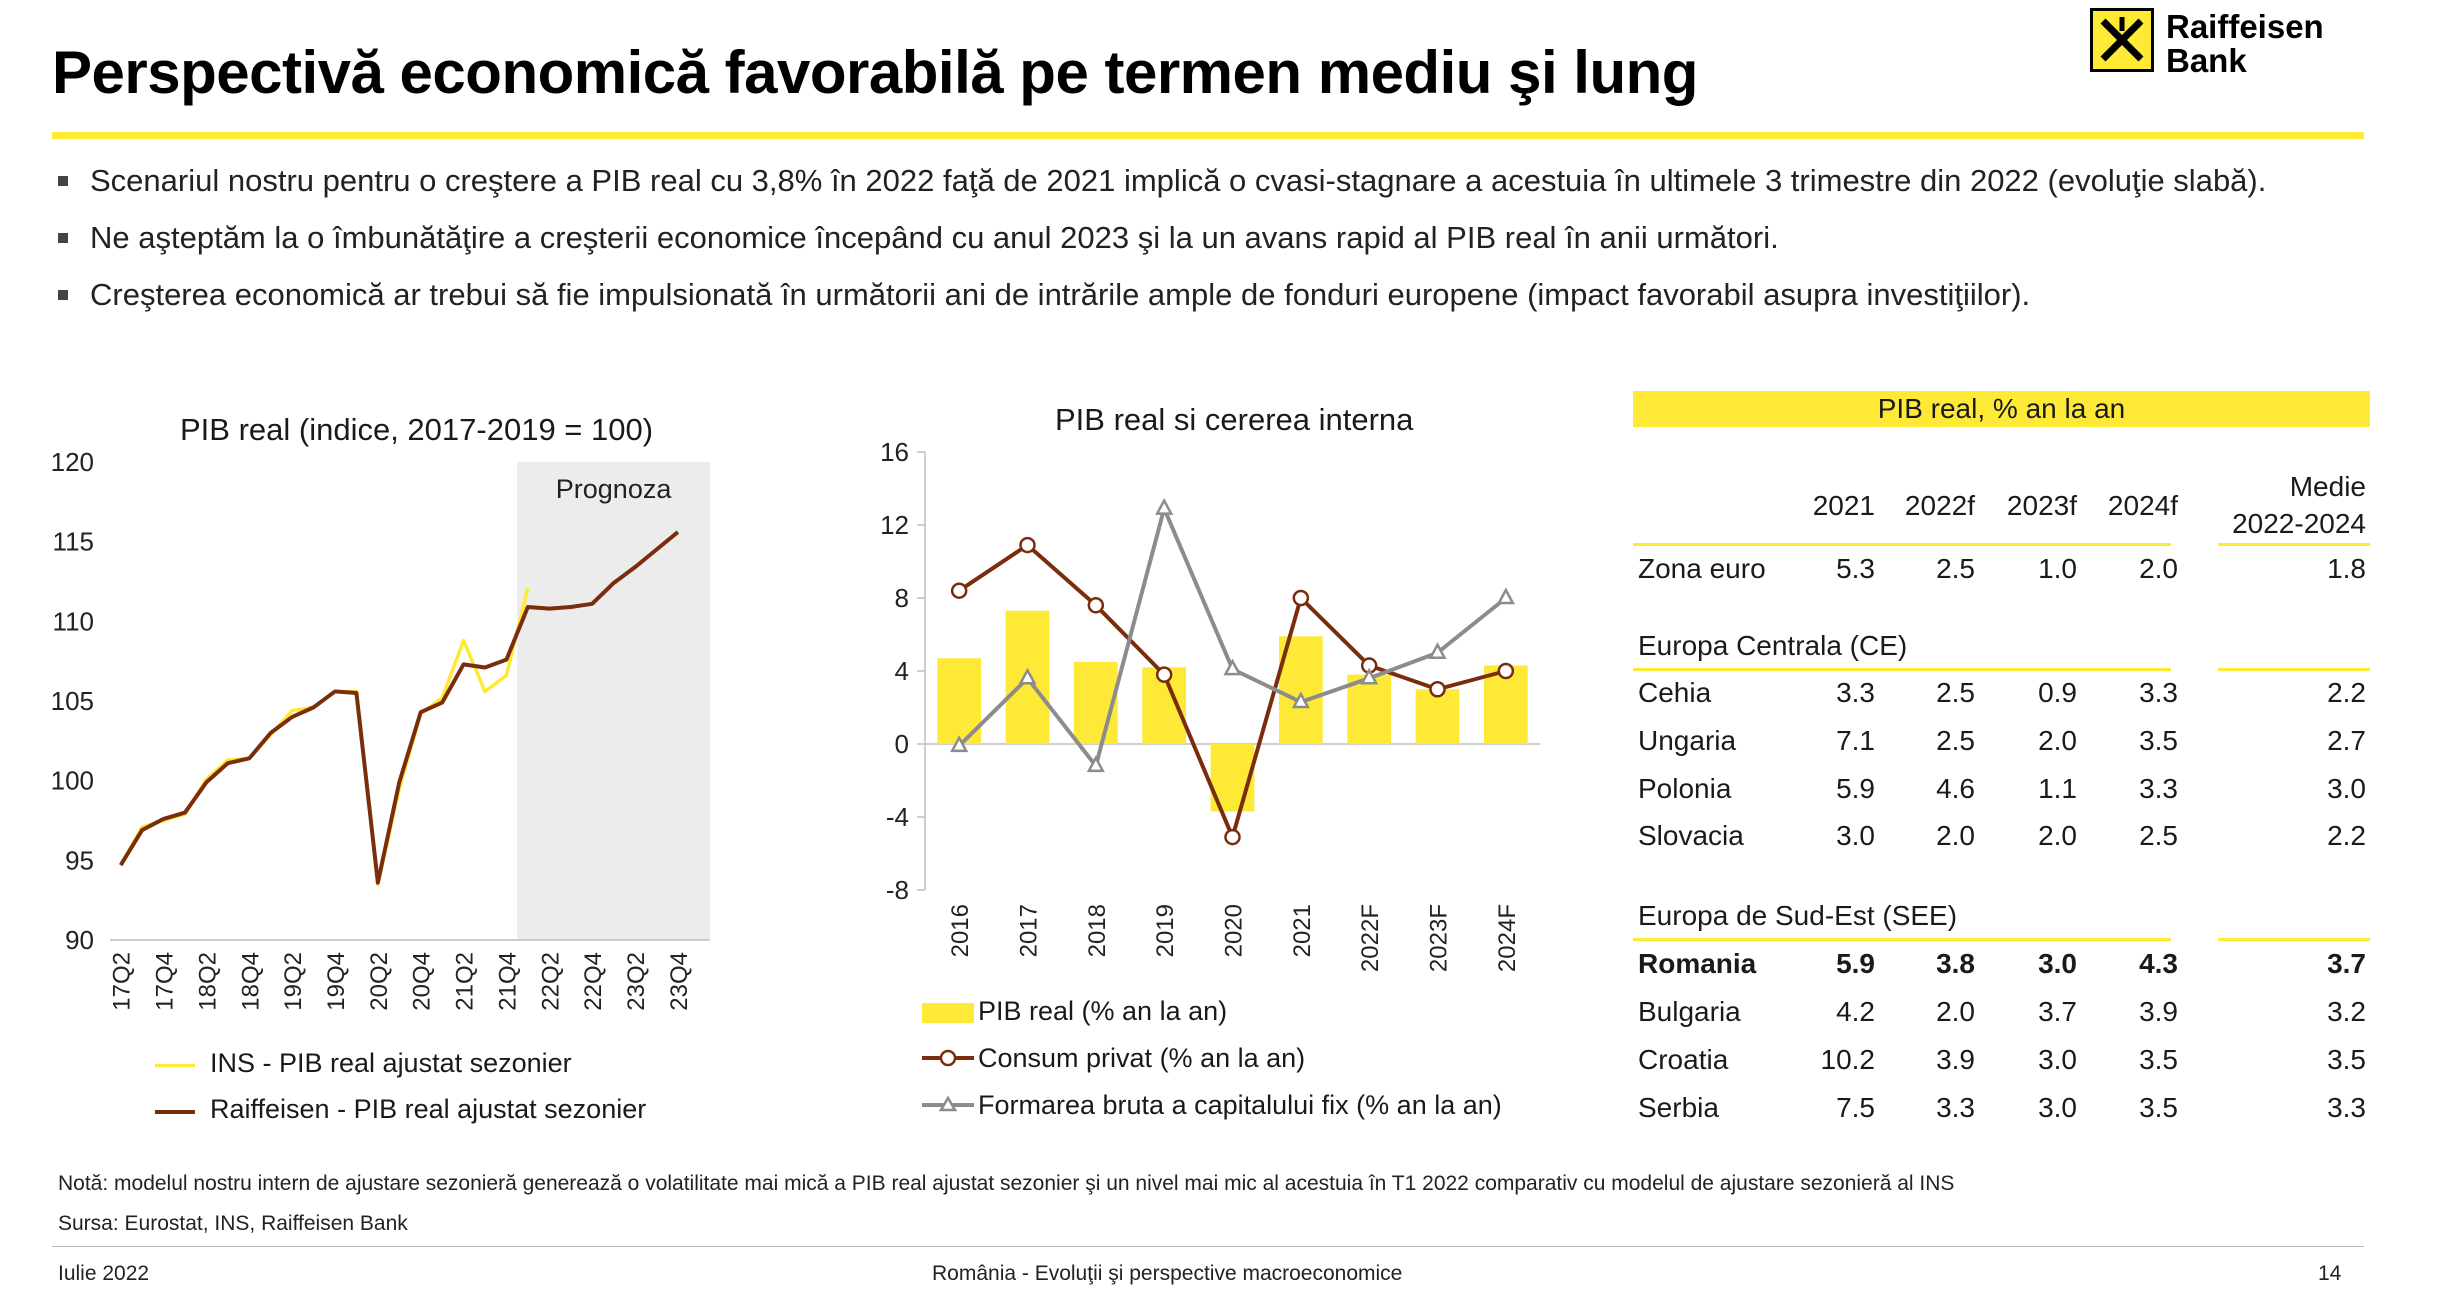 The width and height of the screenshot is (2438, 1304). I want to click on table-row-label: Romania, so click(1697, 963).